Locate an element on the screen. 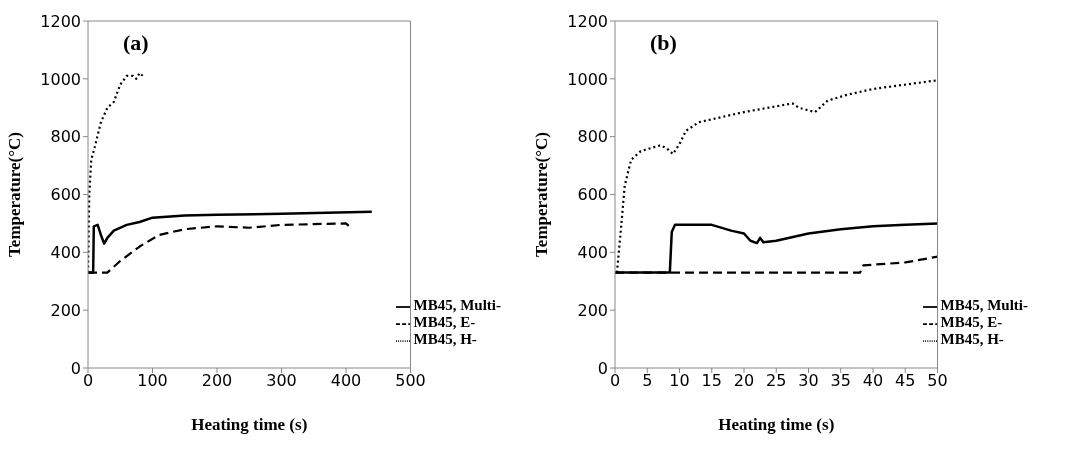 The image size is (1070, 456). x-tick-label: 50 is located at coordinates (937, 381).